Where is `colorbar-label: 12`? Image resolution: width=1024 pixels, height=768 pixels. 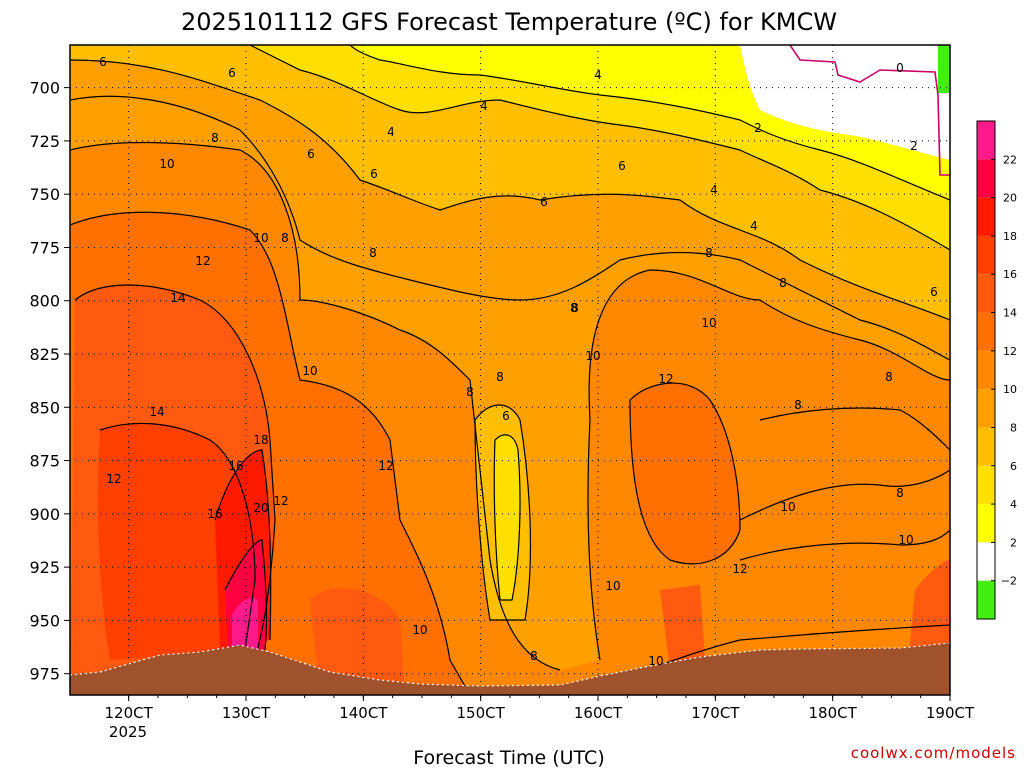 colorbar-label: 12 is located at coordinates (1010, 351).